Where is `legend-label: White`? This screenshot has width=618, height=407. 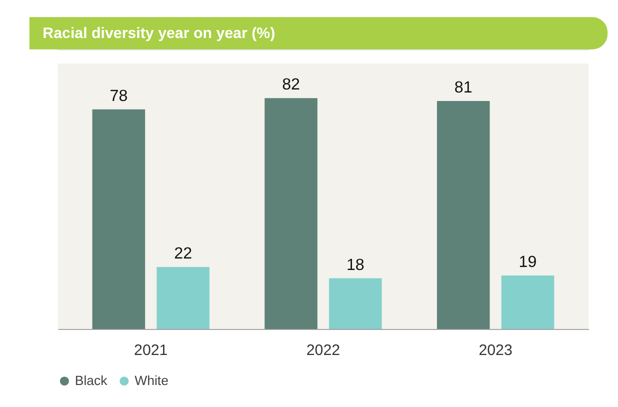
legend-label: White is located at coordinates (151, 380).